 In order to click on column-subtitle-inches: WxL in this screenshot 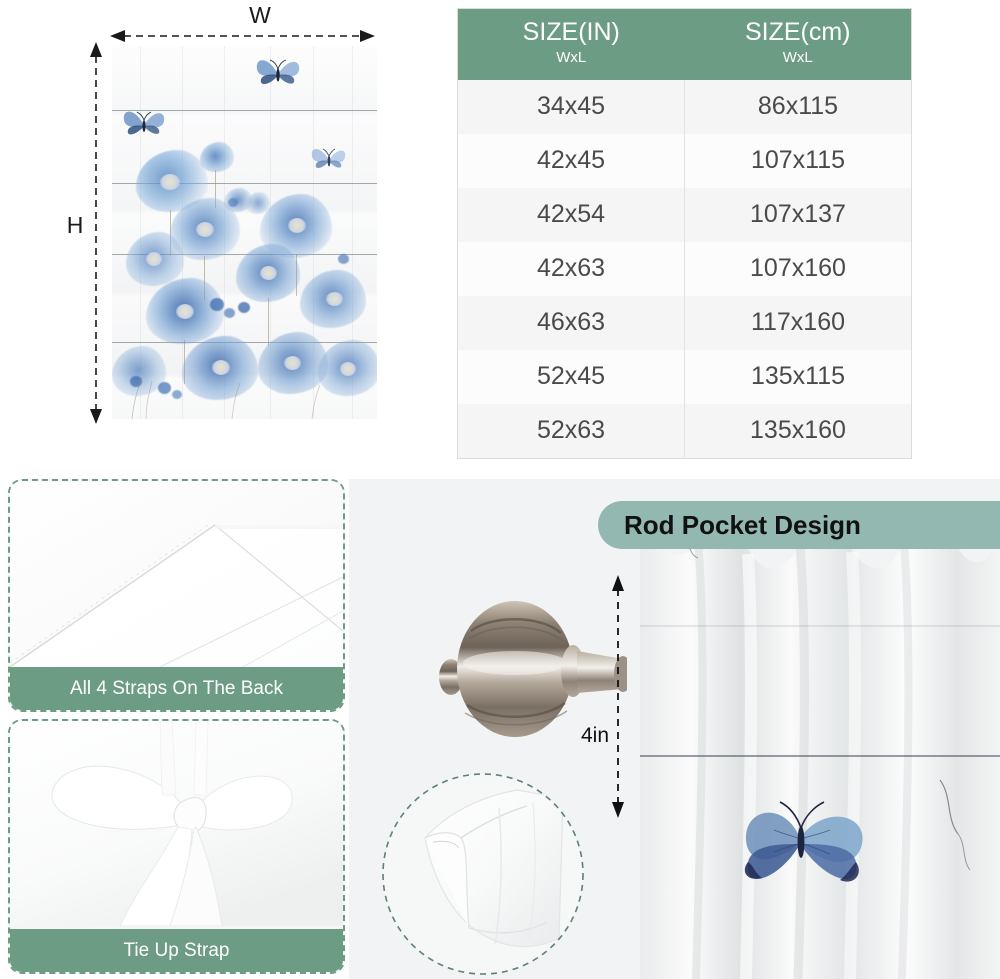, I will do `click(571, 57)`.